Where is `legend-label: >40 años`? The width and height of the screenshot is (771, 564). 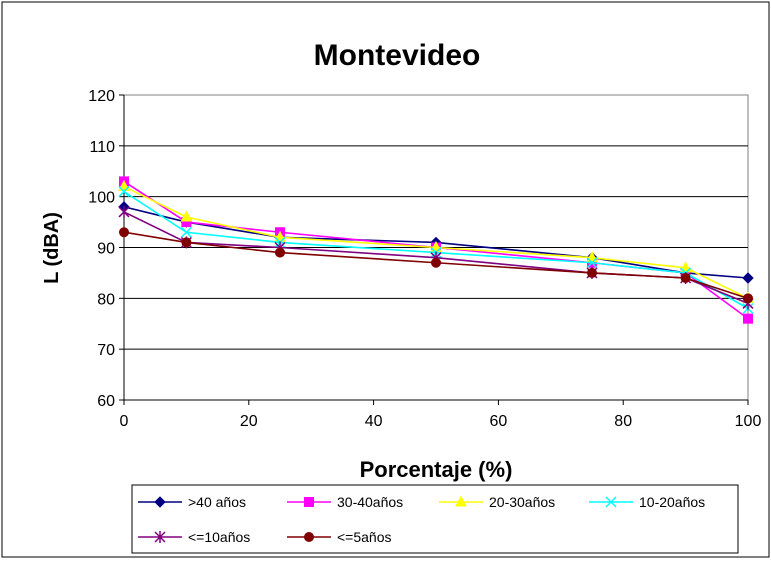 legend-label: >40 años is located at coordinates (217, 502).